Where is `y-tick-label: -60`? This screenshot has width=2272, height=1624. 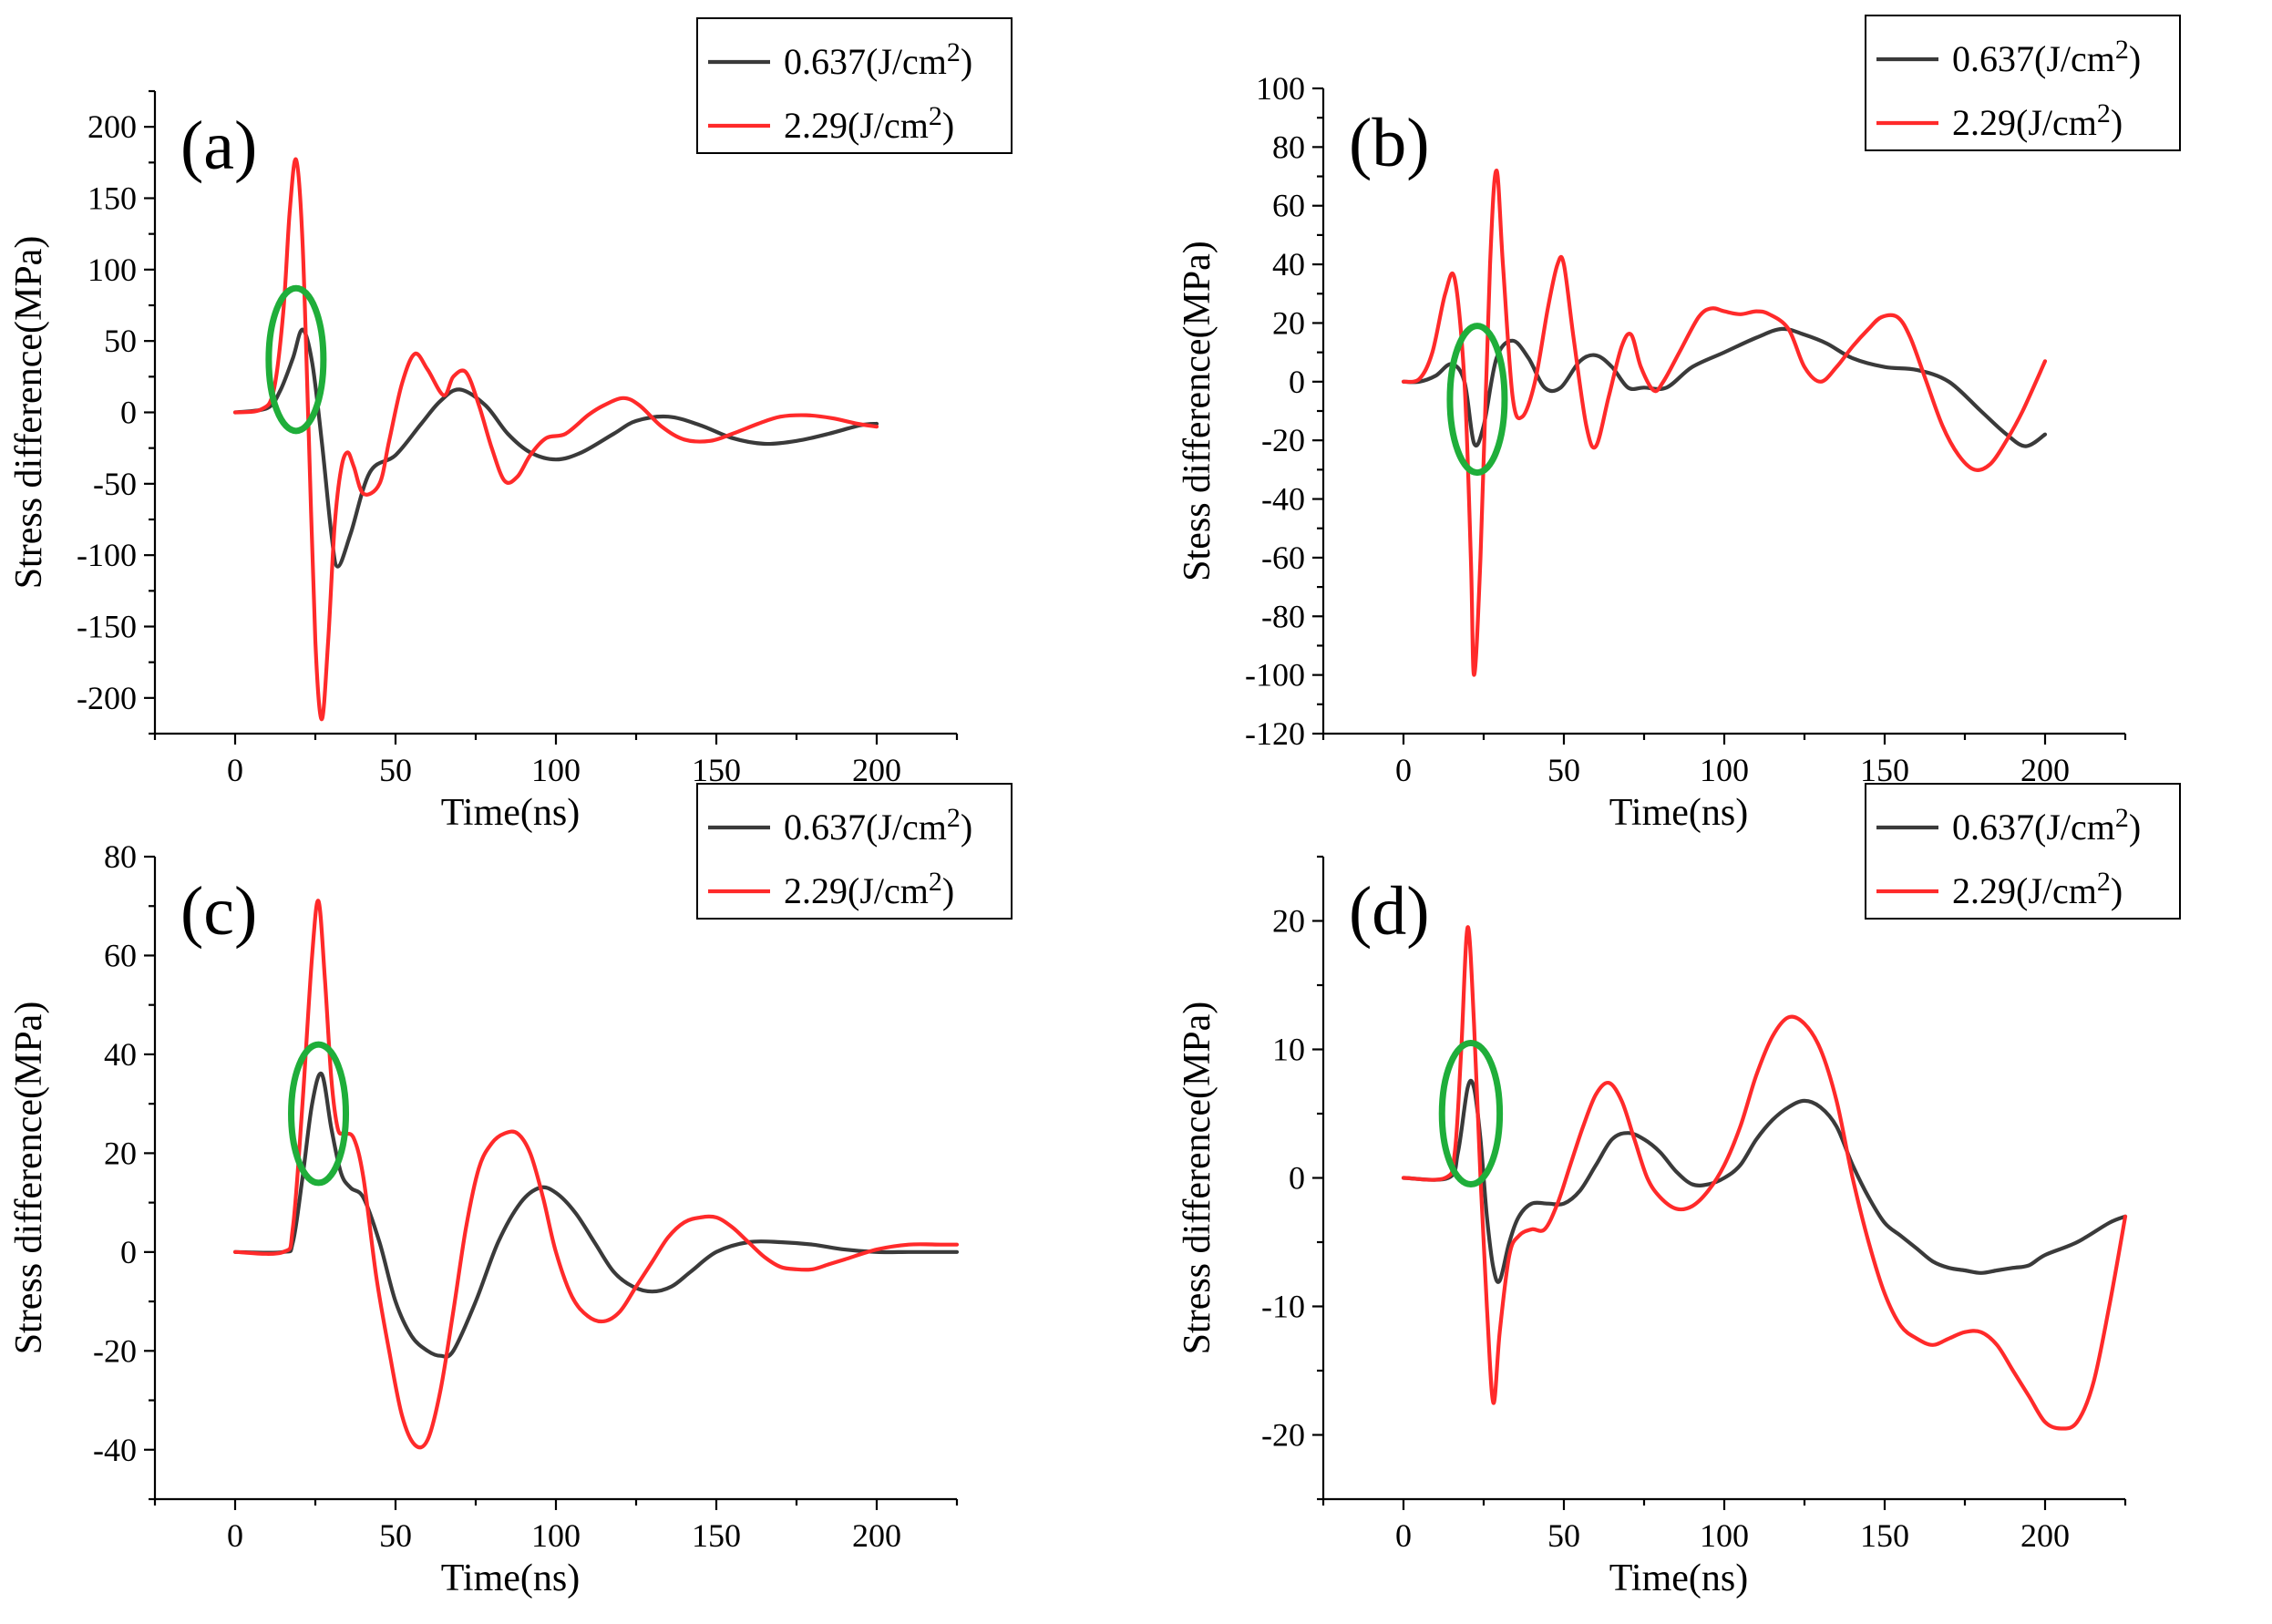 y-tick-label: -60 is located at coordinates (1283, 558).